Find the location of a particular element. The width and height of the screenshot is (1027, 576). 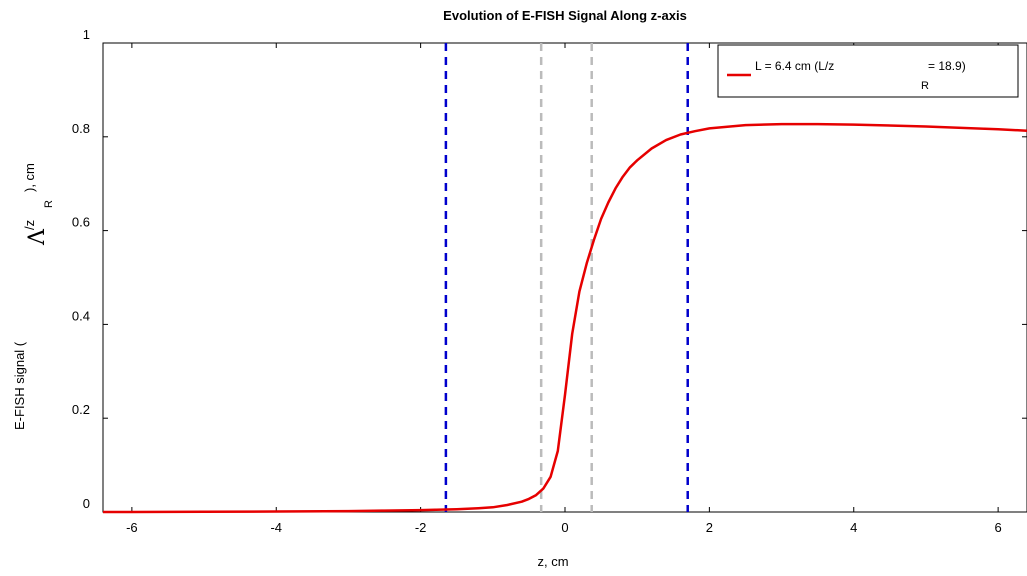

x-axis-label: z, cm is located at coordinates (552, 561).